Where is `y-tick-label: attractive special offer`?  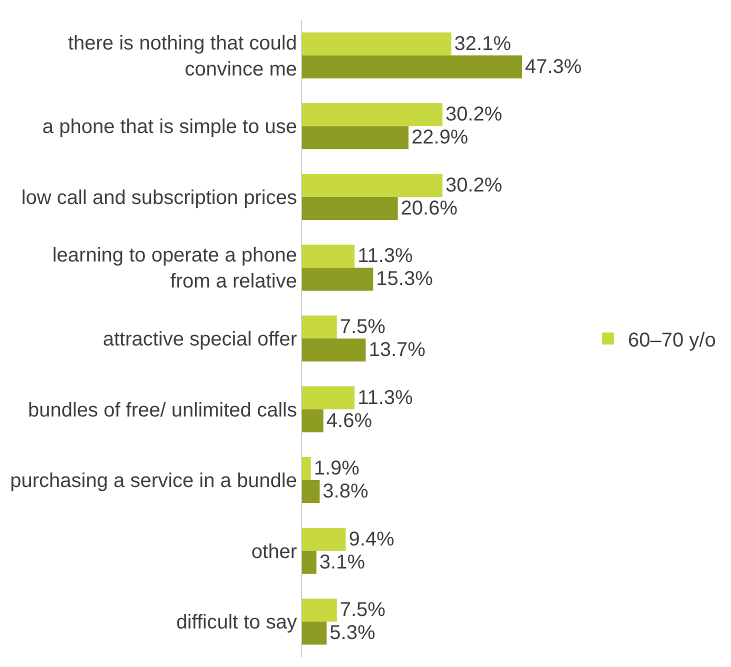
y-tick-label: attractive special offer is located at coordinates (200, 339).